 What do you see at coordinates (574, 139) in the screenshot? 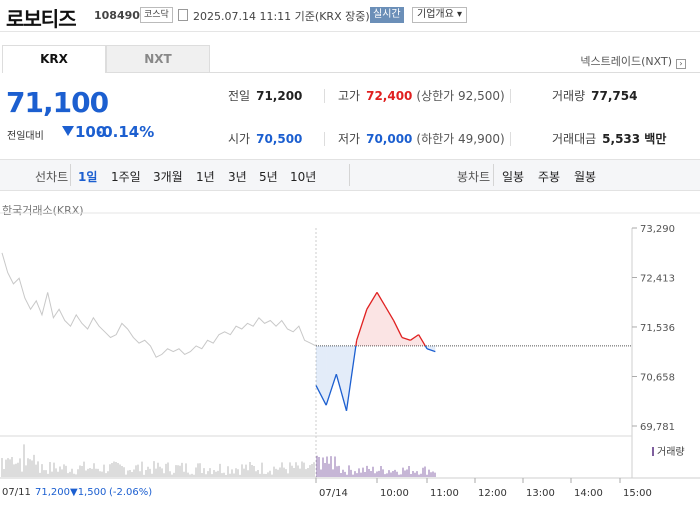
I see `stat-label: 거래대금` at bounding box center [574, 139].